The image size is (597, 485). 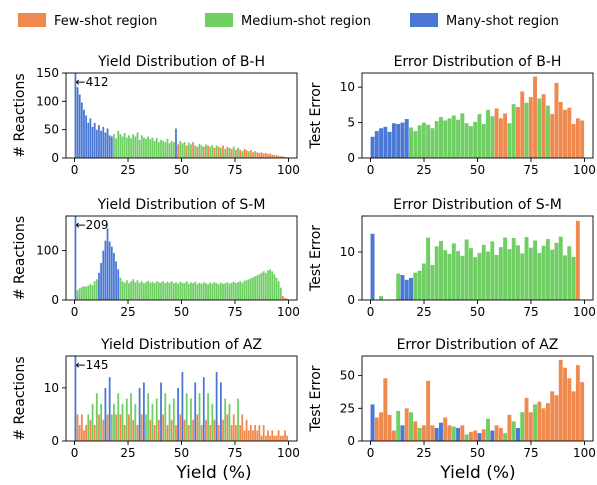 I want to click on y-tick-label: 150, so click(x=47, y=73).